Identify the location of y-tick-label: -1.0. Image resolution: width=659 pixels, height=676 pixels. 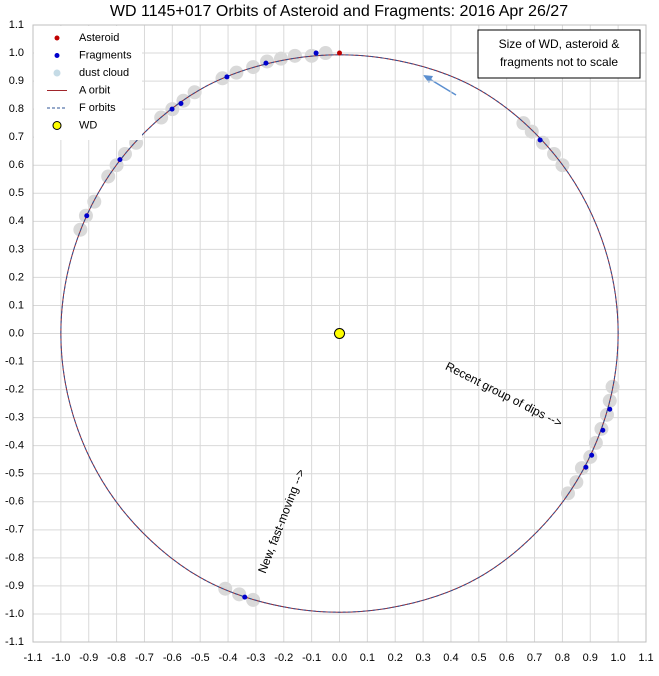
(14, 614).